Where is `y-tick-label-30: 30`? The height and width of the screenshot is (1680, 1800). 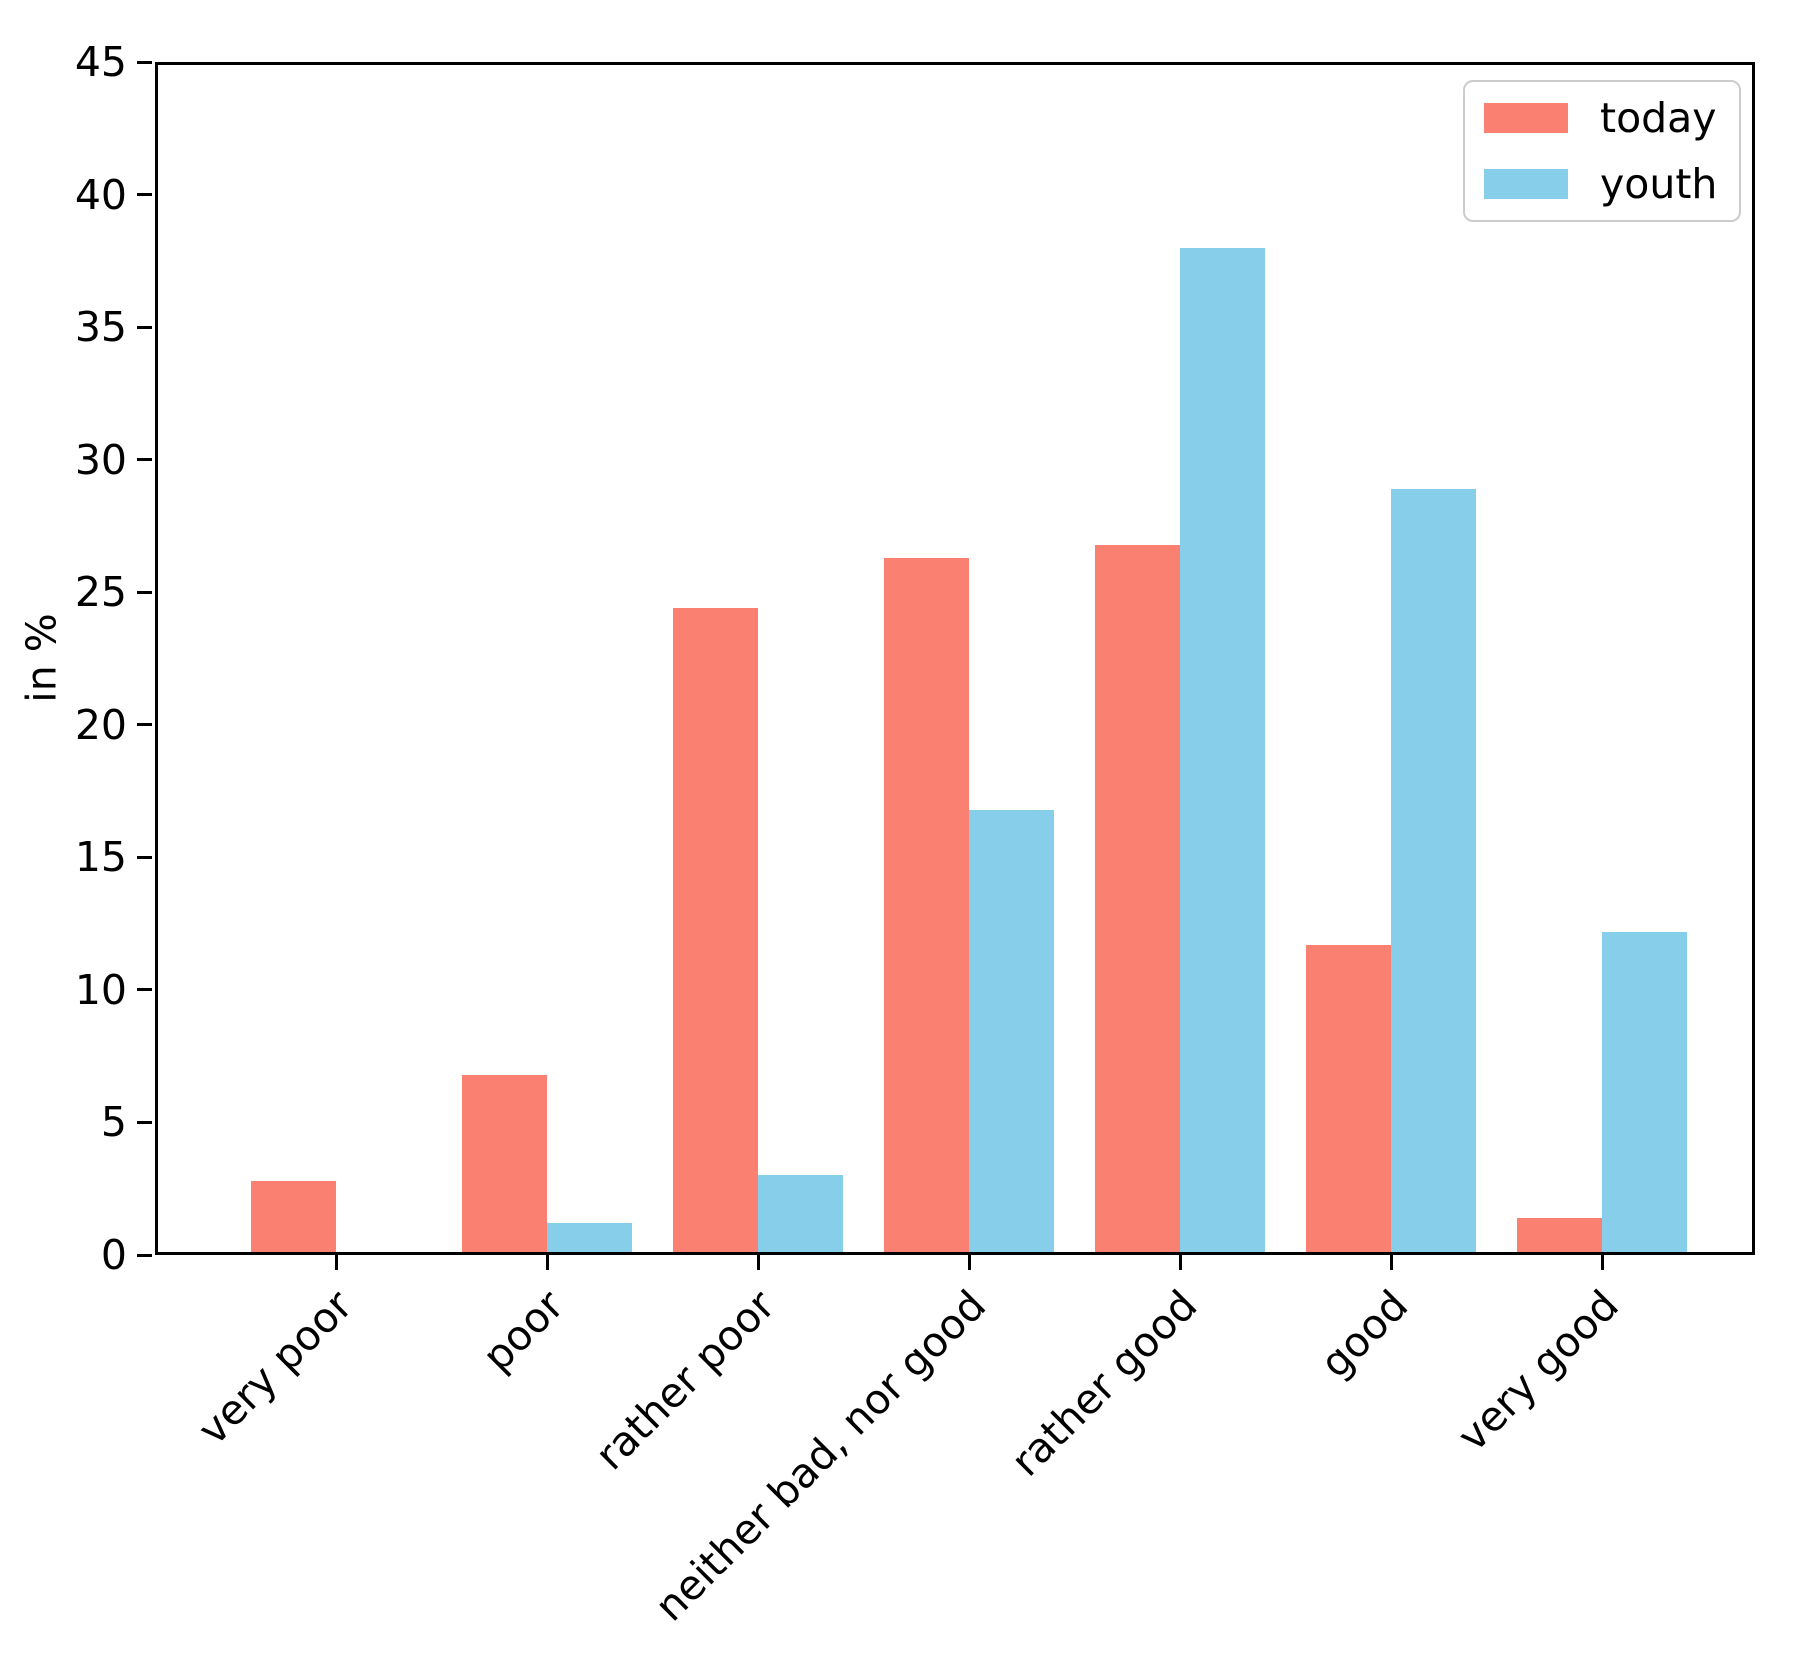 y-tick-label-30: 30 is located at coordinates (100, 459).